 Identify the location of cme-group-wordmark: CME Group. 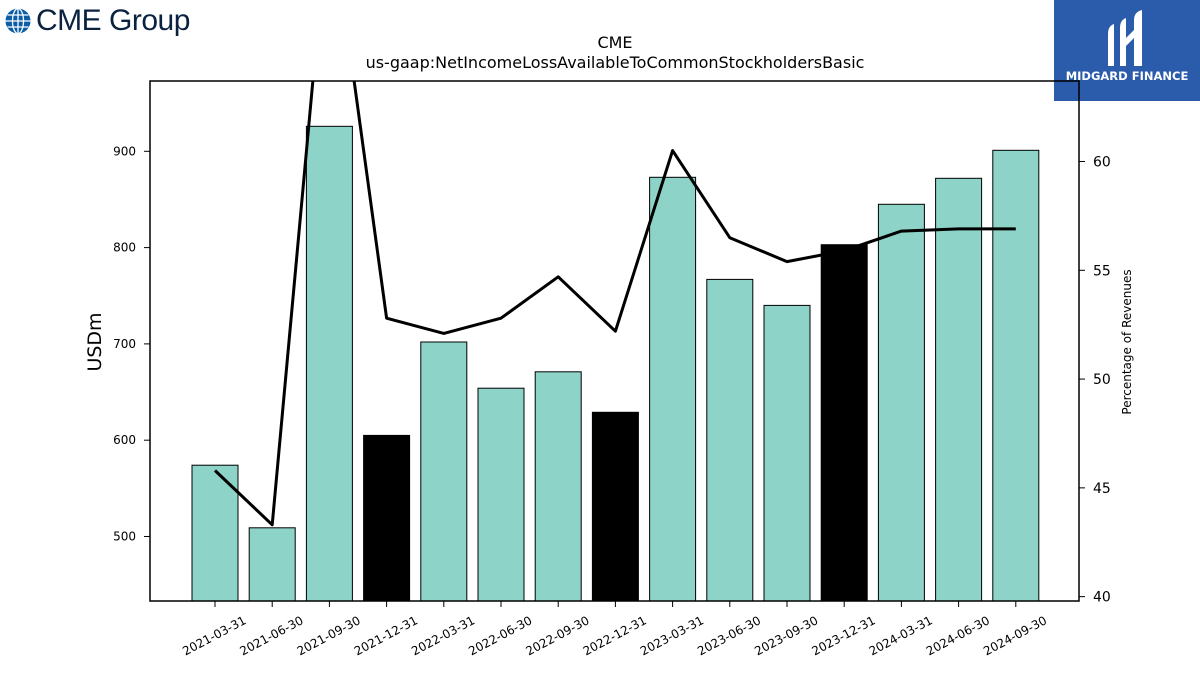
(113, 20).